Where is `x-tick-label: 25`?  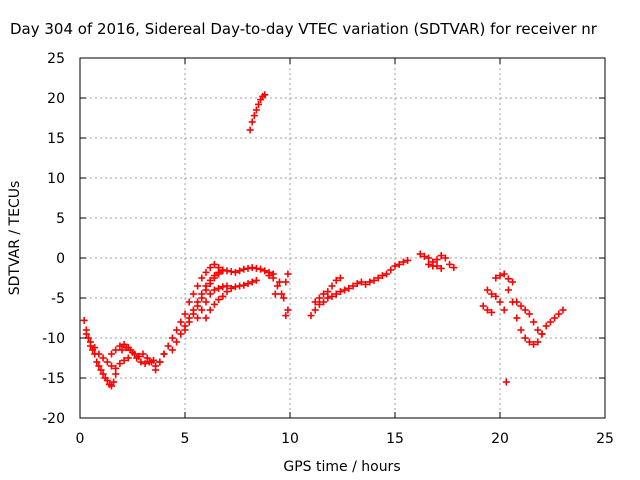 x-tick-label: 25 is located at coordinates (605, 439).